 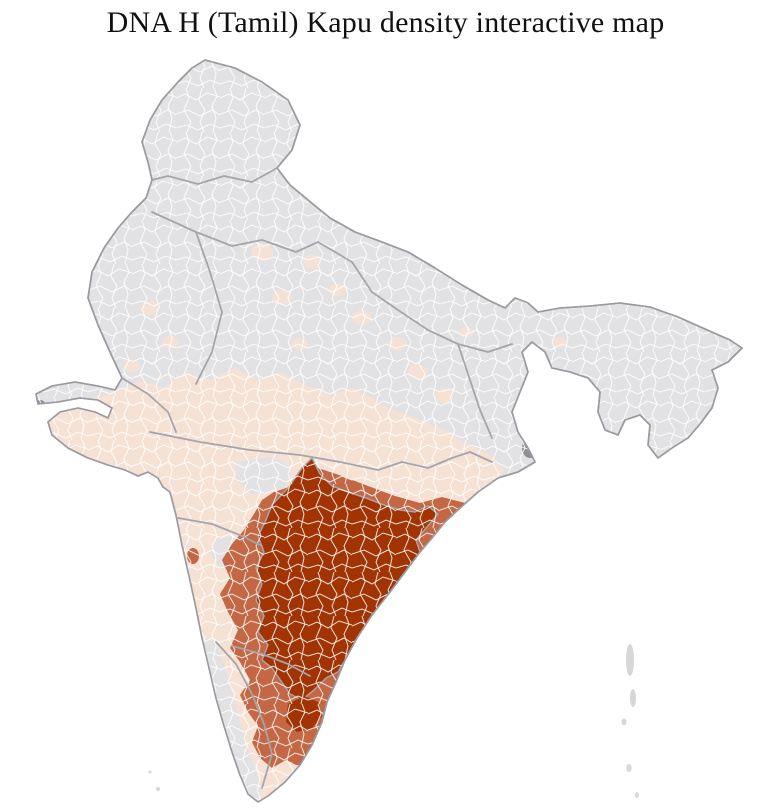 What do you see at coordinates (235, 232) in the screenshot?
I see `border-rajasthan-north` at bounding box center [235, 232].